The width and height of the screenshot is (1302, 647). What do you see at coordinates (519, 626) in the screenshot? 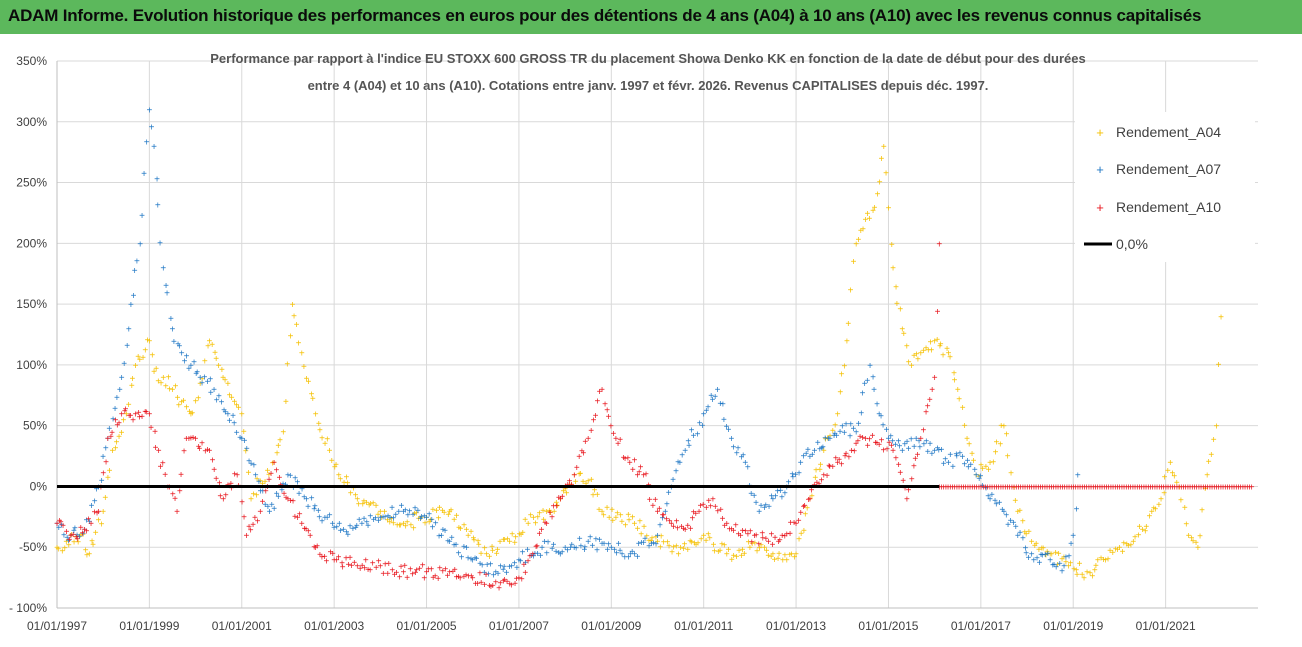
I see `x-tick-label: 01/01/2007` at bounding box center [519, 626].